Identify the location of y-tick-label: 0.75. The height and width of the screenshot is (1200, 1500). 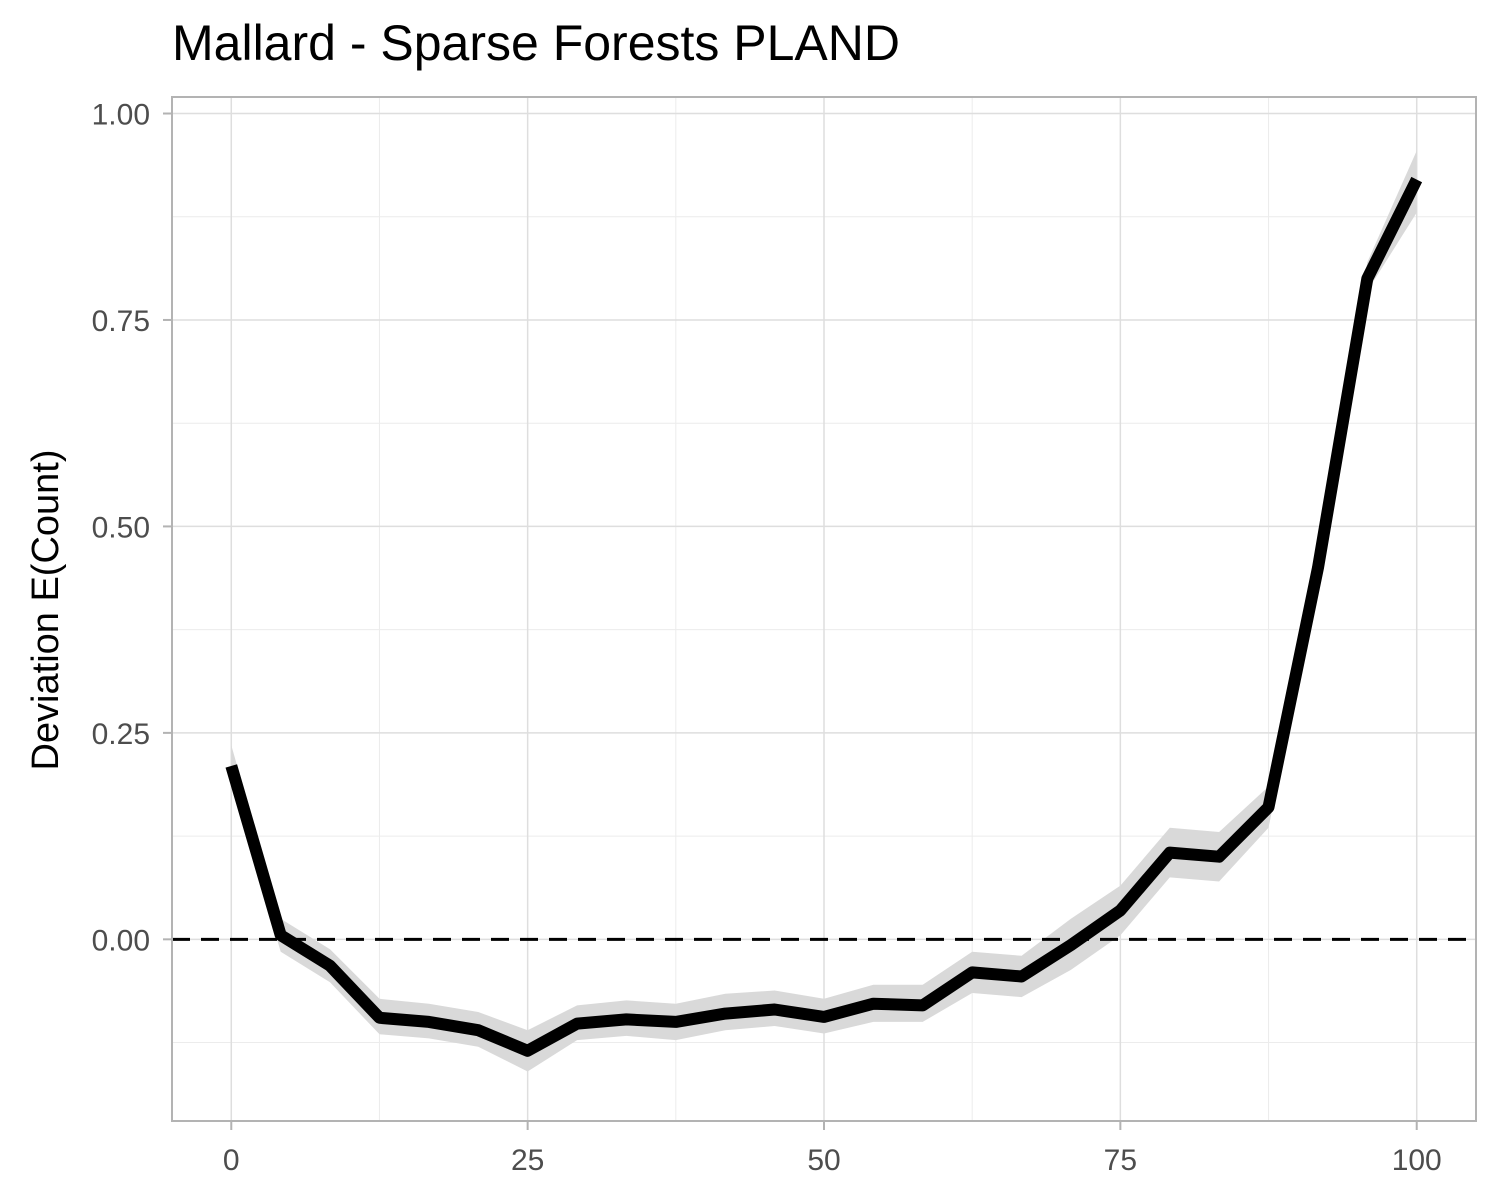
(121, 321).